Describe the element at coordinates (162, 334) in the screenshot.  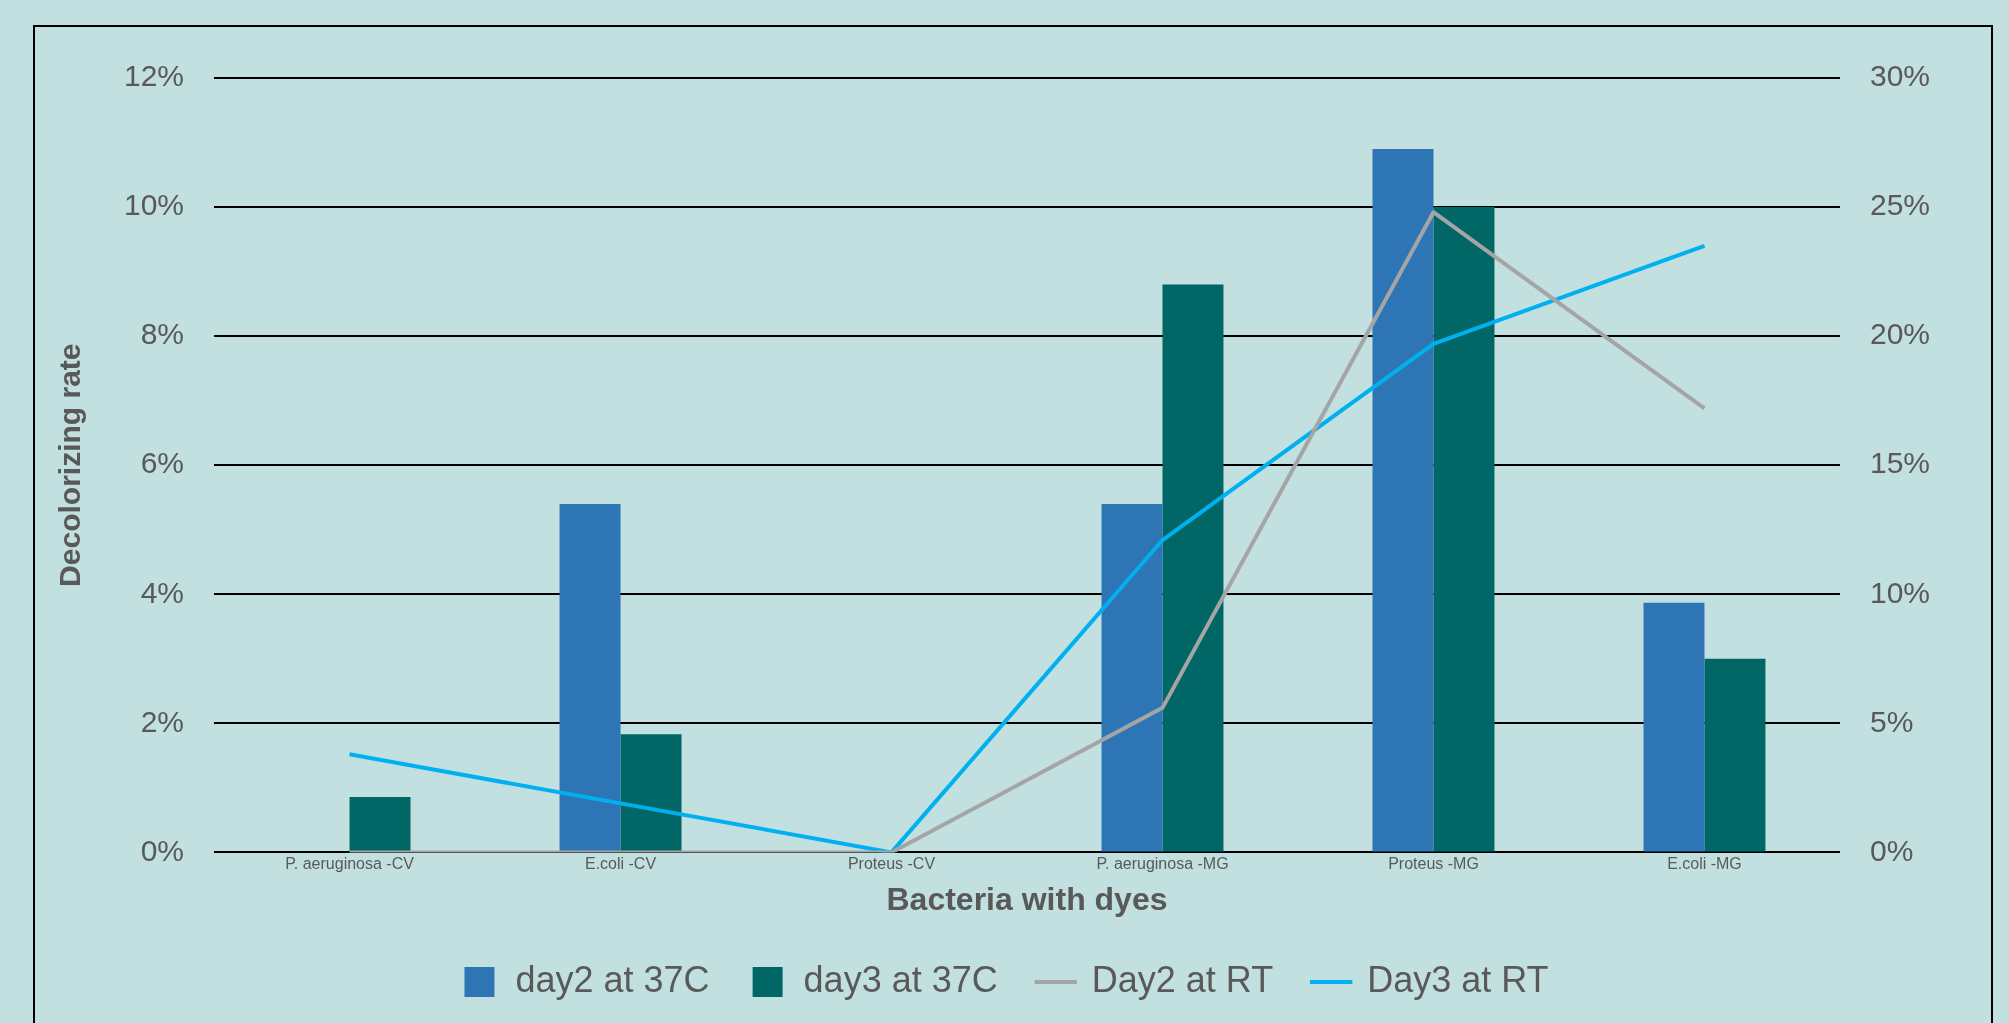
I see `y-tick-label: 8%` at that location.